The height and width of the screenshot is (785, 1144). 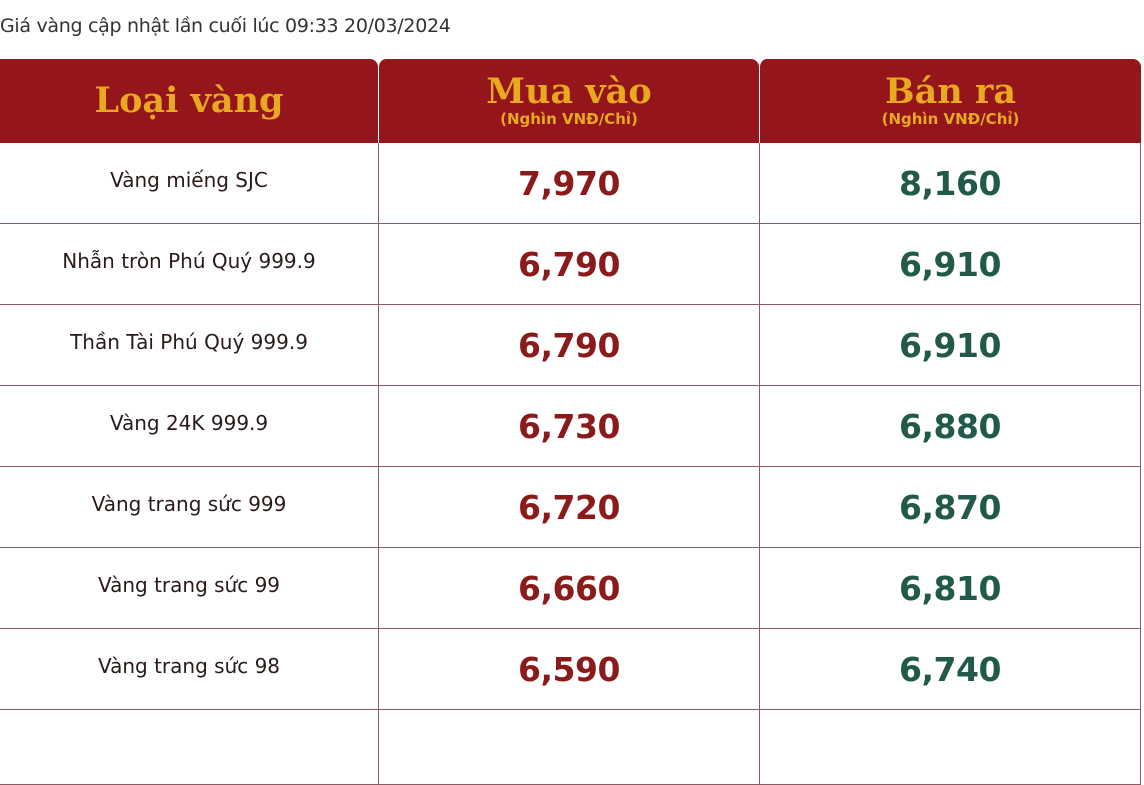 I want to click on table-row-partial, so click(x=570, y=747).